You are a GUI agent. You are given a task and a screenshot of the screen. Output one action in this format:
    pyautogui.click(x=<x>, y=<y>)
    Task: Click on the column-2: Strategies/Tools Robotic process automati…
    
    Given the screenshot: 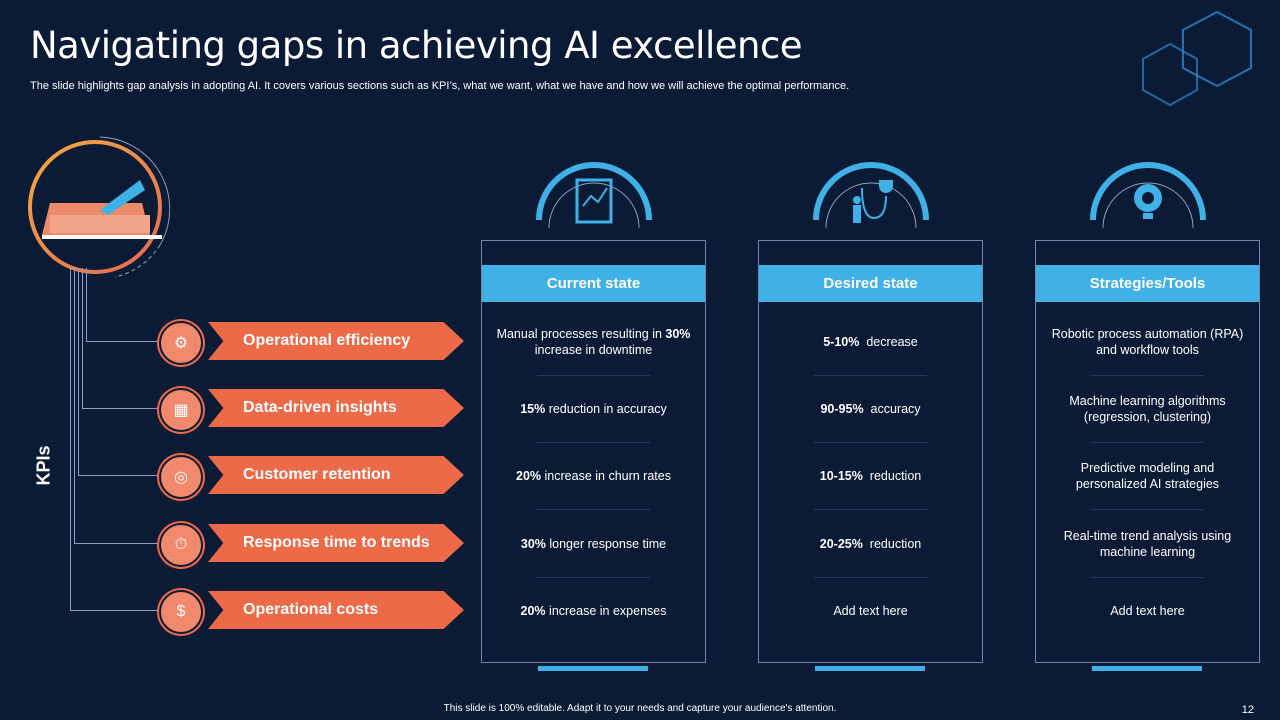 What is the action you would take?
    pyautogui.click(x=1147, y=451)
    